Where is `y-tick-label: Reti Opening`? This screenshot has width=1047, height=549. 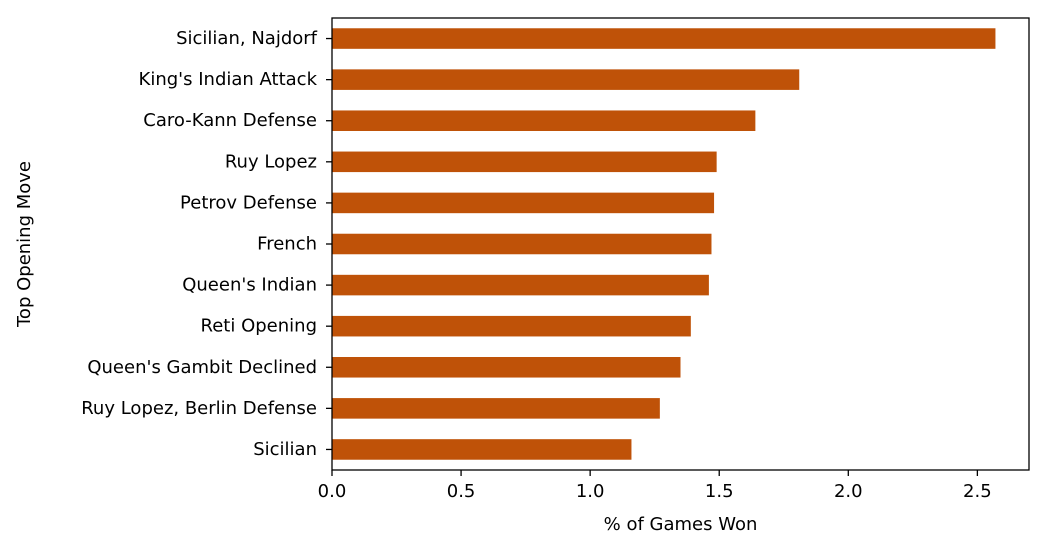 y-tick-label: Reti Opening is located at coordinates (259, 326).